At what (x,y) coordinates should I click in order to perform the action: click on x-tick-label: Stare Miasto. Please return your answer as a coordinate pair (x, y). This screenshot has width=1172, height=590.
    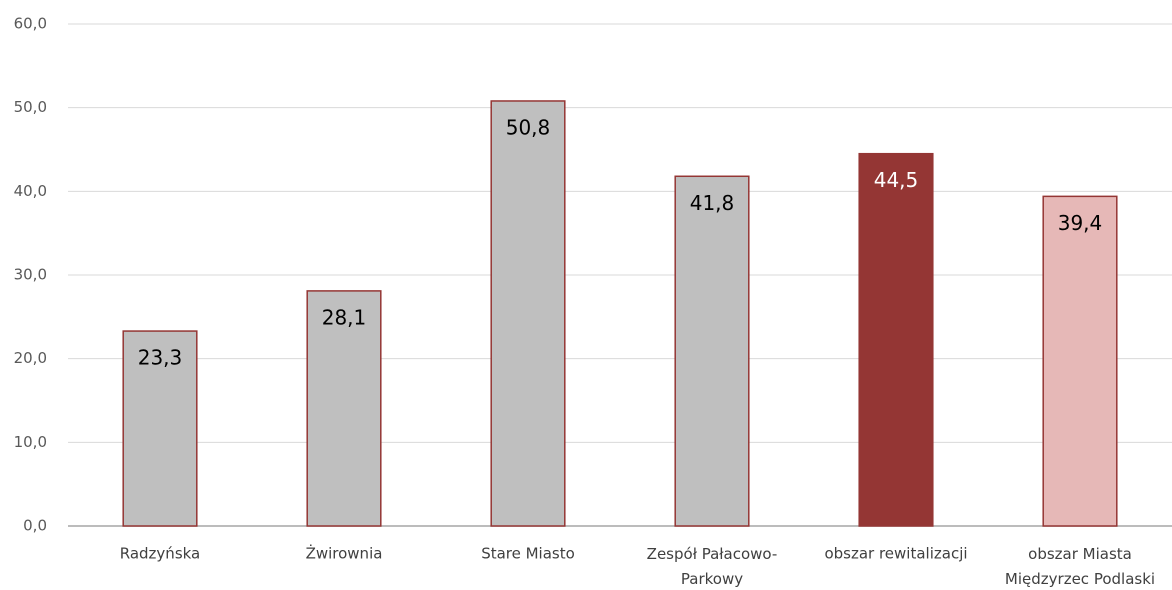
    Looking at the image, I should click on (528, 554).